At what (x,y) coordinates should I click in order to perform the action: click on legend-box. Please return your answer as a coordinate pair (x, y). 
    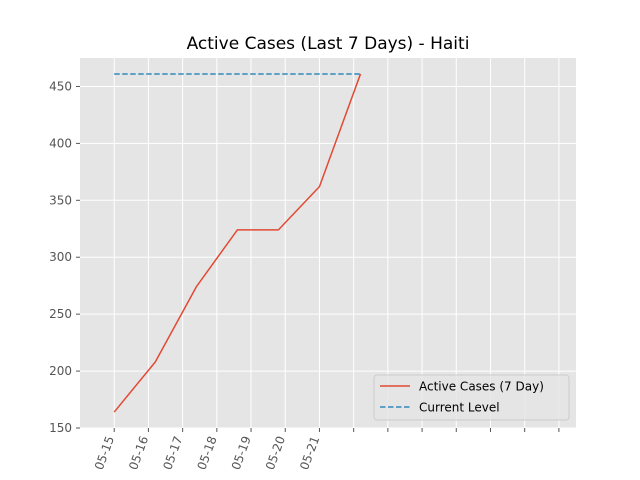
    Looking at the image, I should click on (471, 397).